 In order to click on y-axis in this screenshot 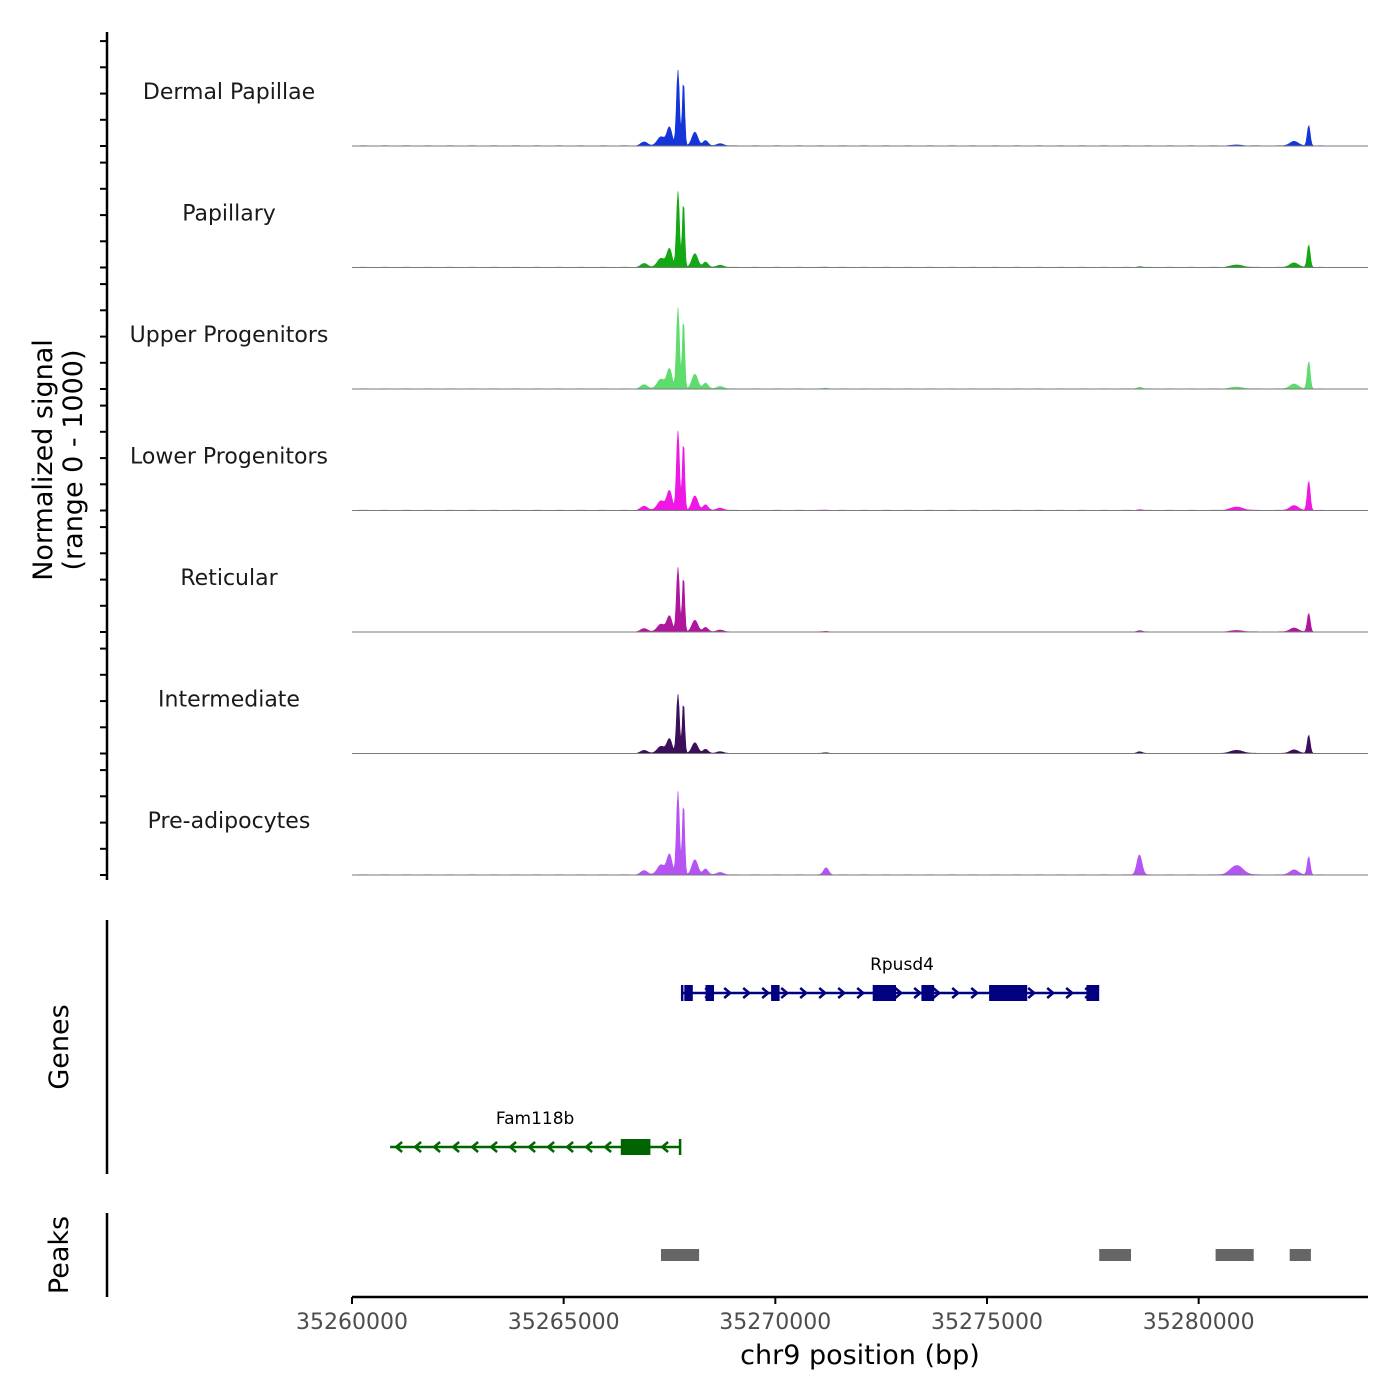, I will do `click(104, 456)`.